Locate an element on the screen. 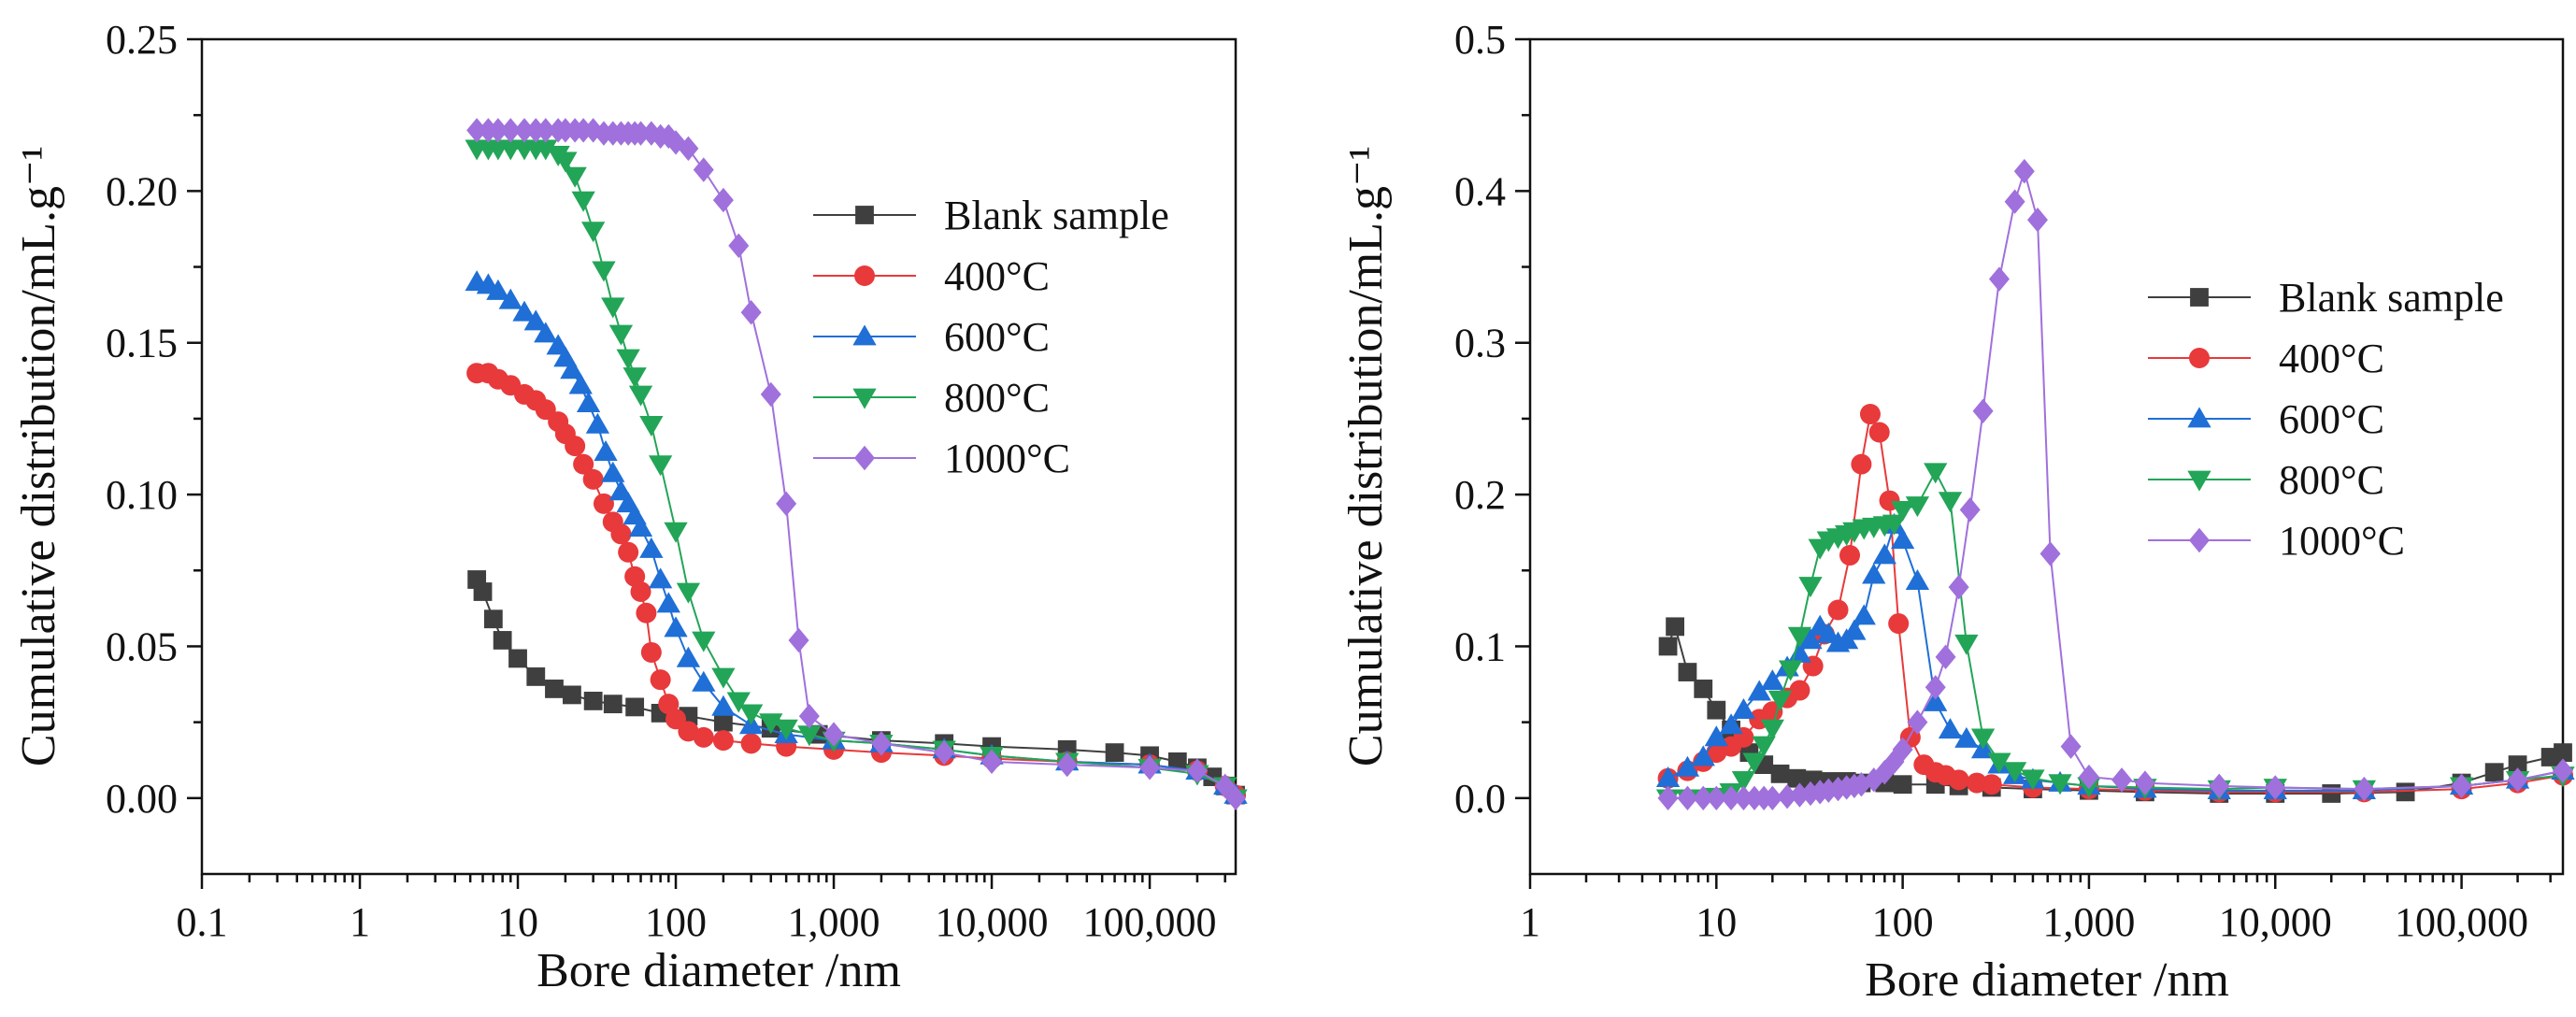  series-line is located at coordinates (2115, 602).